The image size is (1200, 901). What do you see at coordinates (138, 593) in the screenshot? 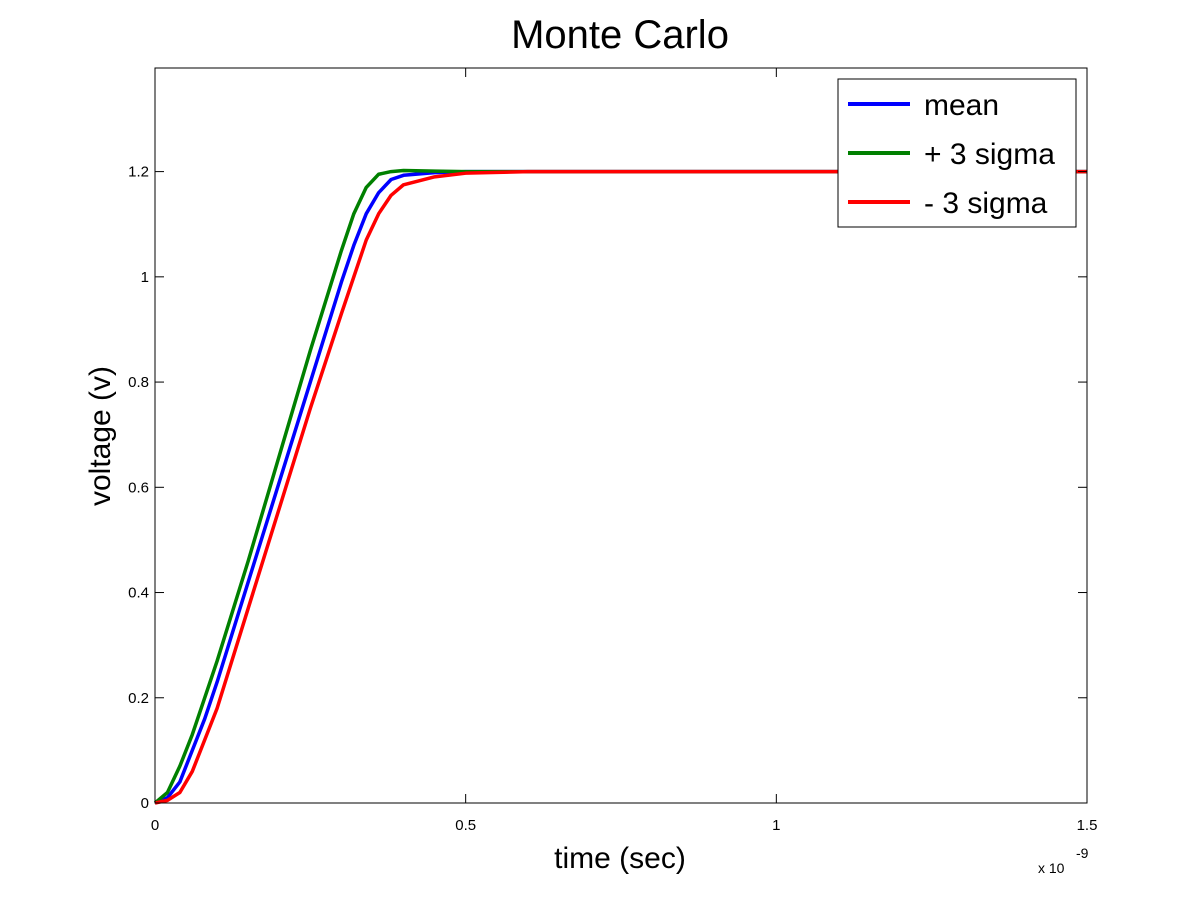
I see `y-tick-label: 0.4` at bounding box center [138, 593].